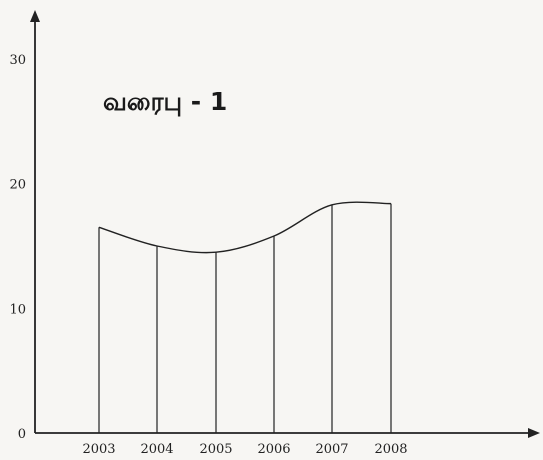 The height and width of the screenshot is (460, 543). Describe the element at coordinates (273, 449) in the screenshot. I see `x-tick-label-2006: 2006` at that location.